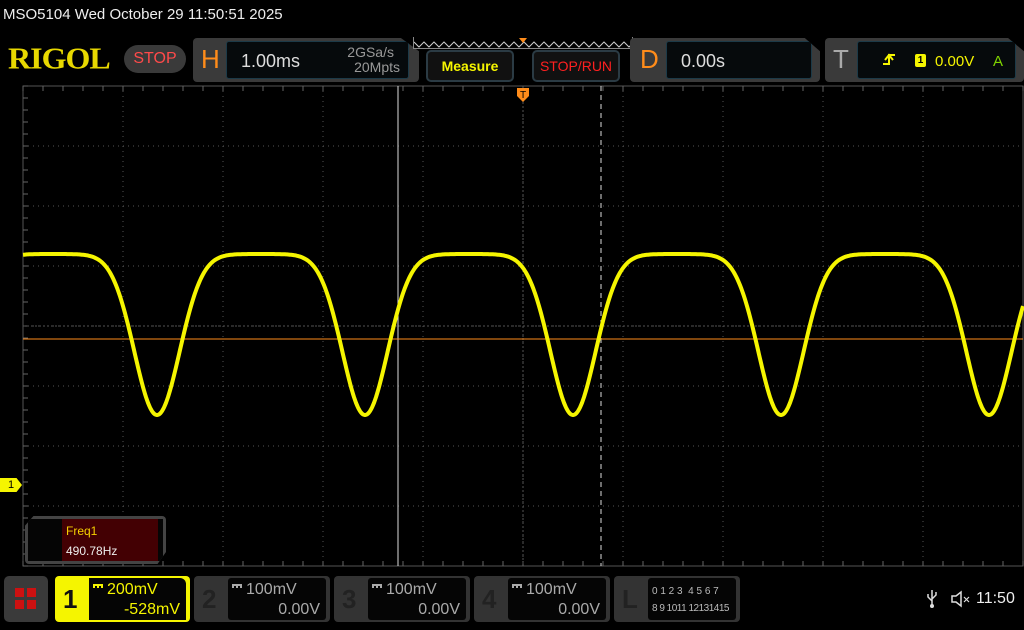 Image resolution: width=1024 pixels, height=630 pixels. What do you see at coordinates (209, 599) in the screenshot?
I see `channel-2-number: 2` at bounding box center [209, 599].